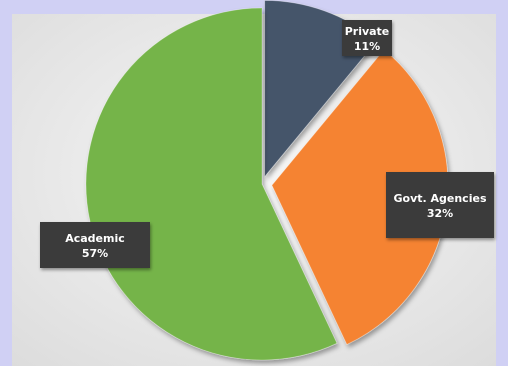  Describe the element at coordinates (439, 198) in the screenshot. I see `data-label-category: Govt. Agencies` at that location.